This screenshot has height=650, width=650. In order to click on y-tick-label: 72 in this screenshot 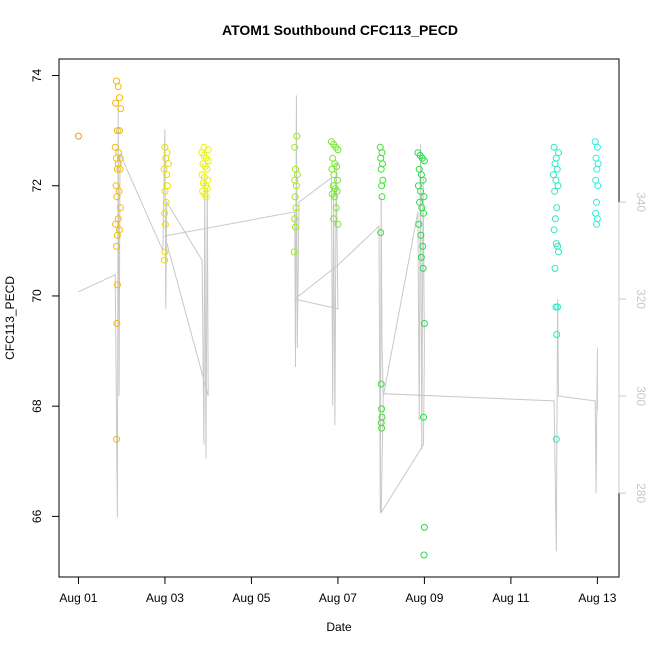, I will do `click(37, 186)`.